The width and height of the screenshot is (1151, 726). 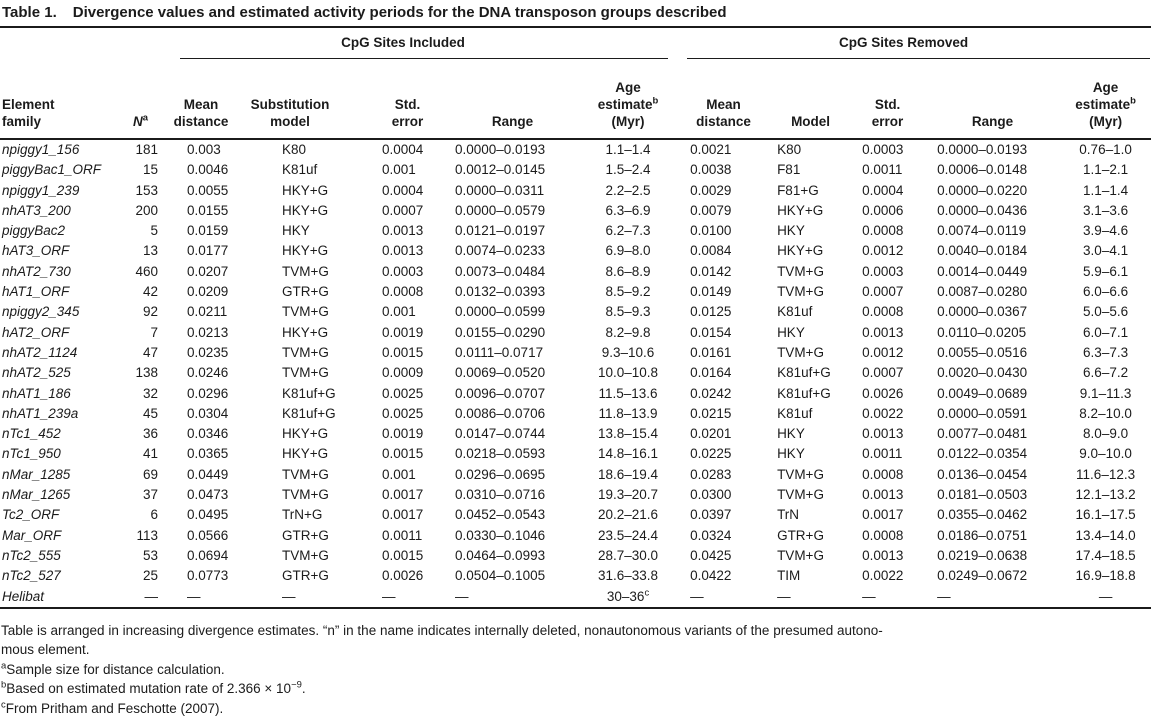 I want to click on cell-inc-std-error: 0.0026, so click(x=403, y=576).